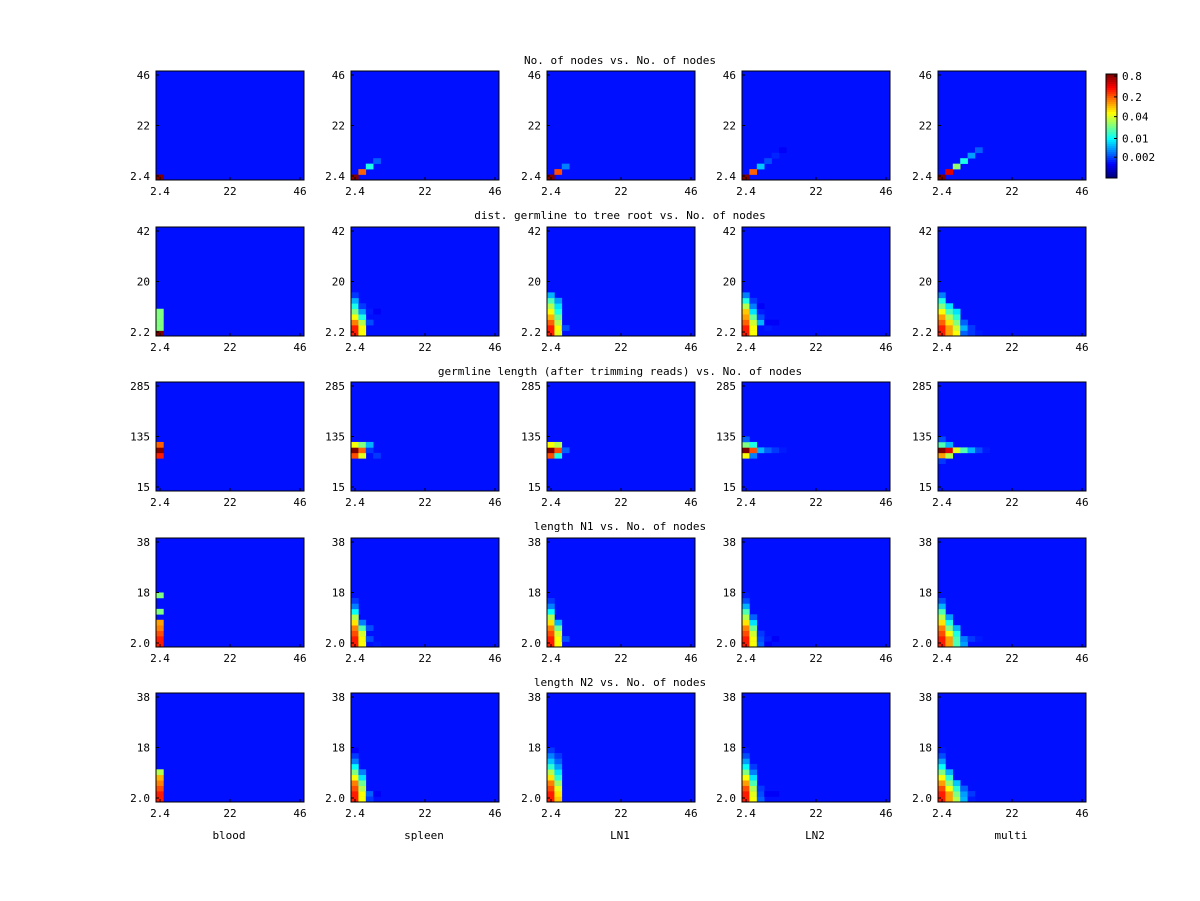 This screenshot has height=901, width=1200. What do you see at coordinates (534, 231) in the screenshot?
I see `y-tick-label: 42` at bounding box center [534, 231].